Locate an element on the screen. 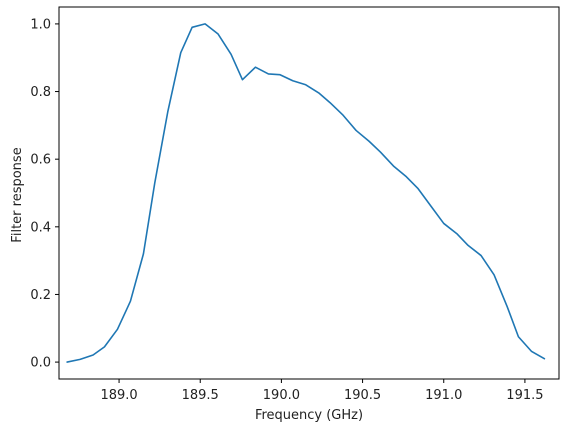  y-tick-label: 0.8 is located at coordinates (40, 92).